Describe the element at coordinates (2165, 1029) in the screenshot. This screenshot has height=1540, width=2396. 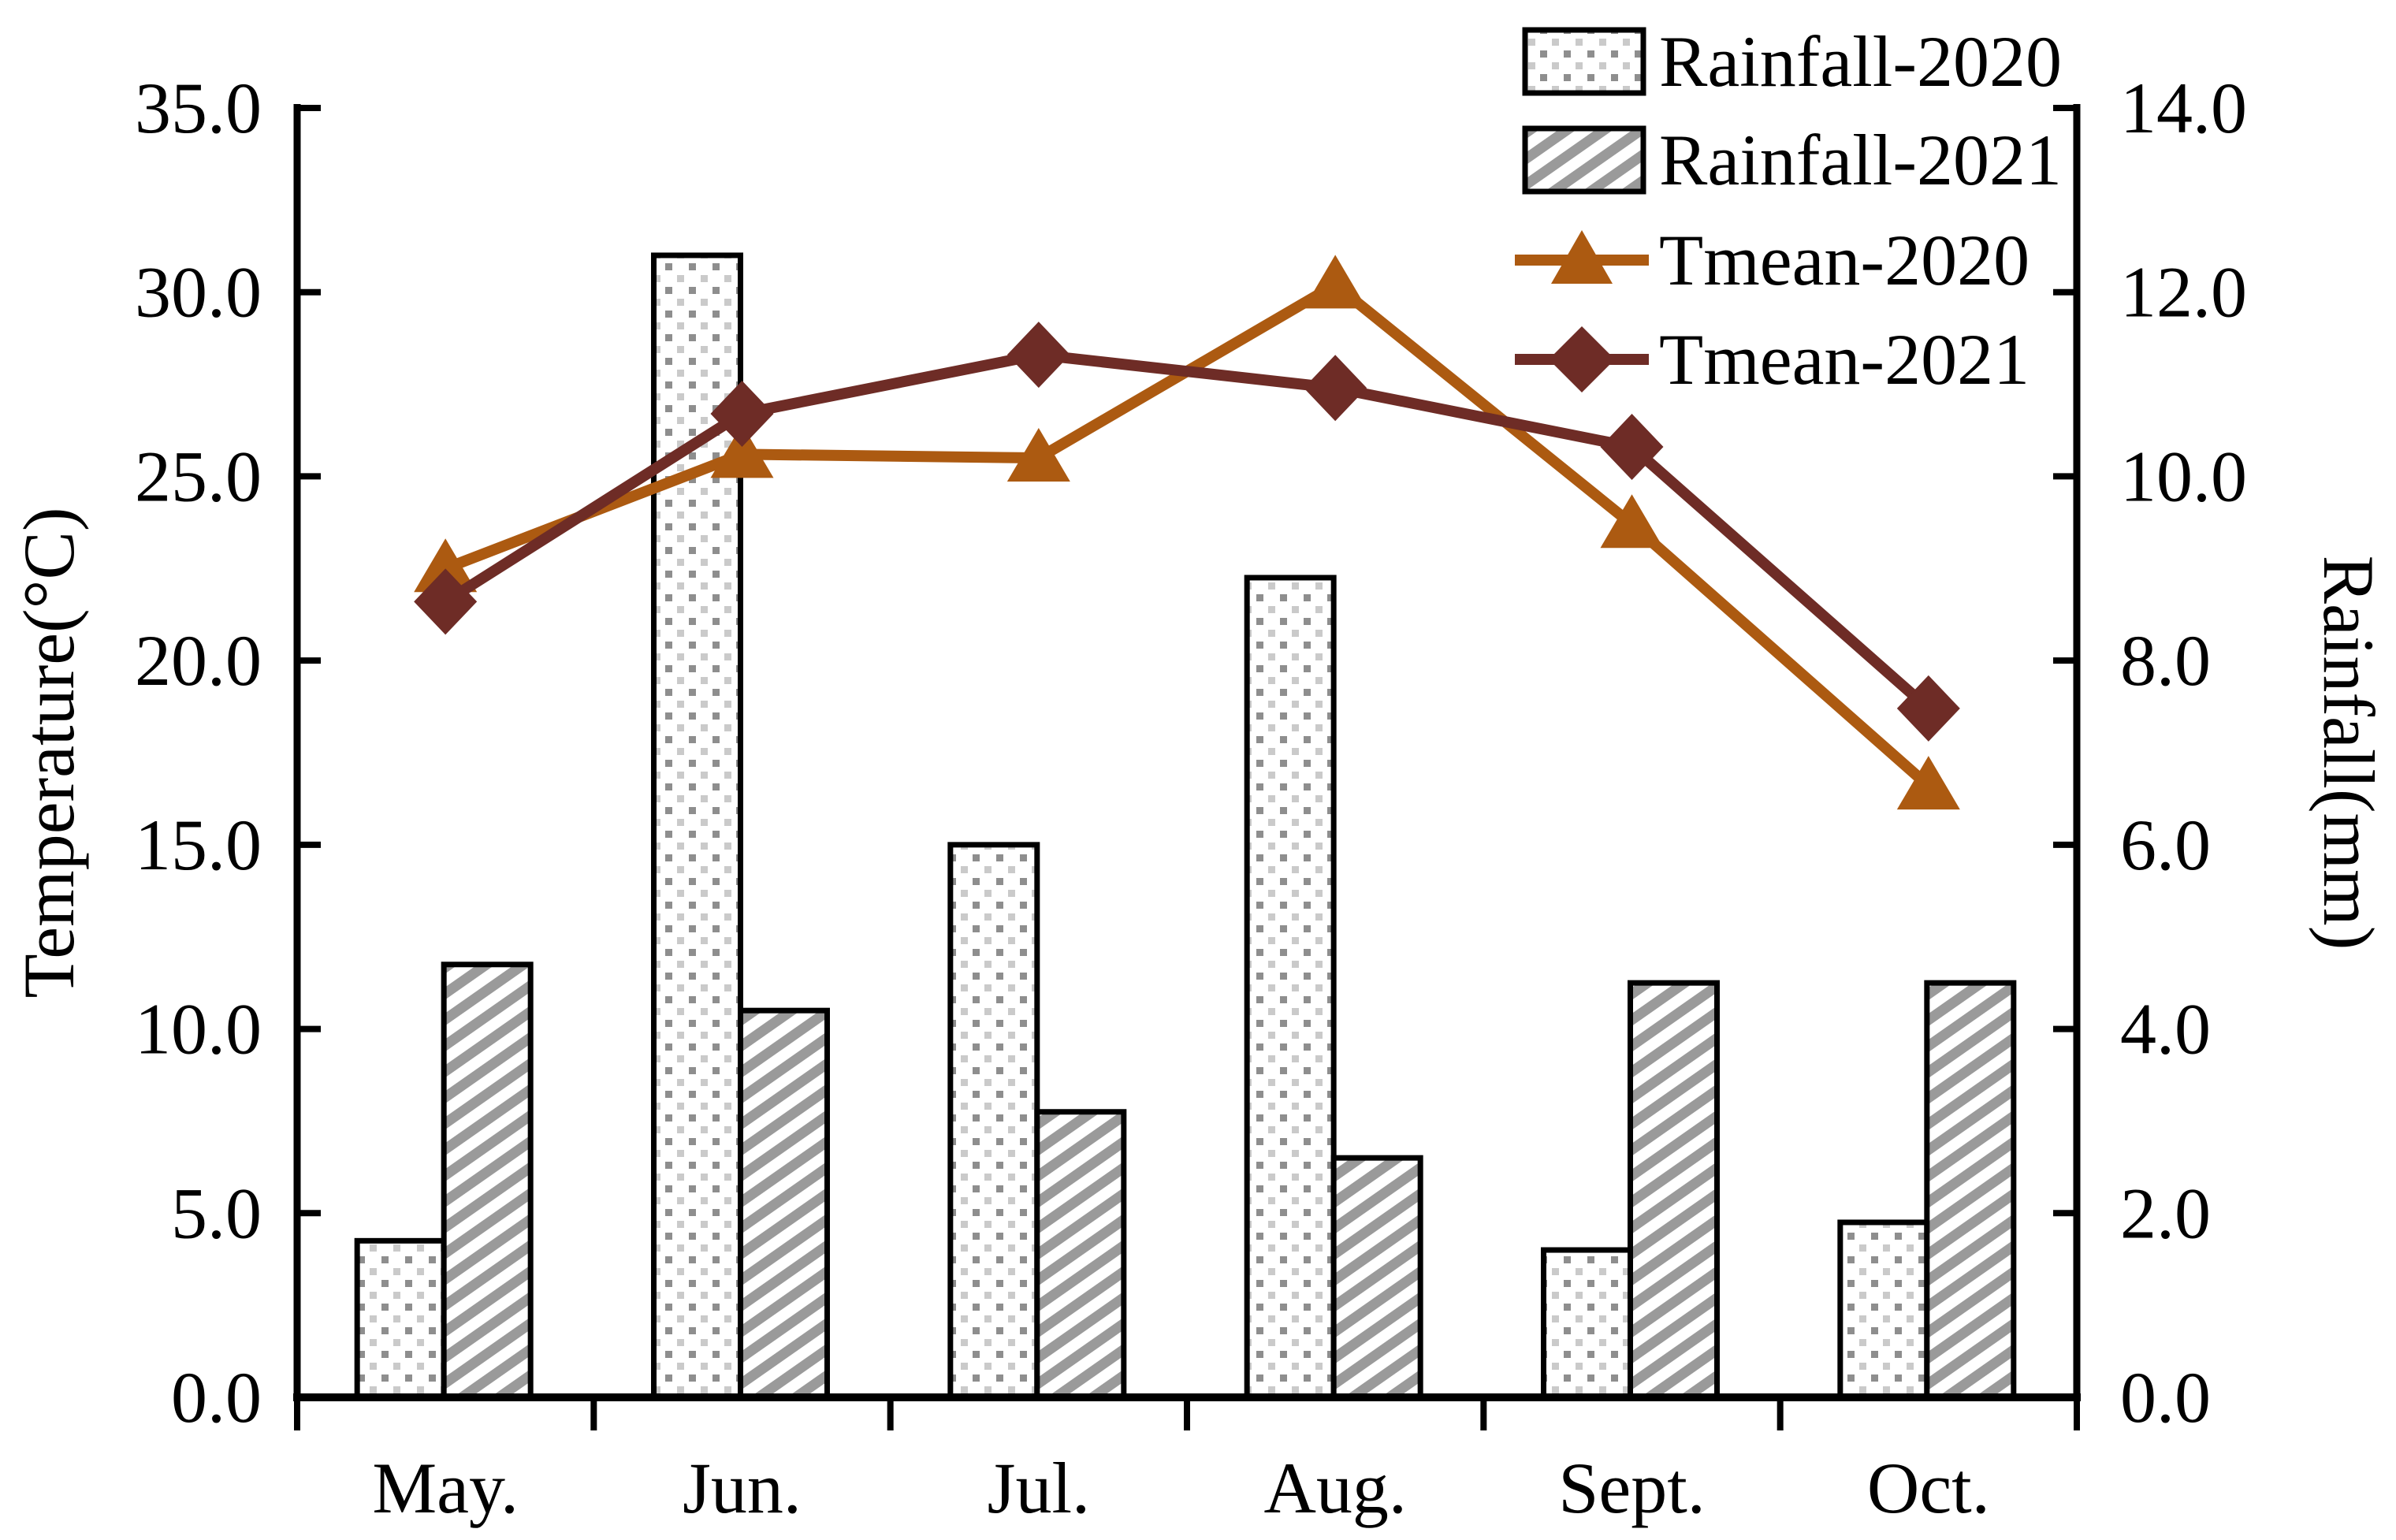
I see `right-tick-label-4.0: 4.0` at that location.